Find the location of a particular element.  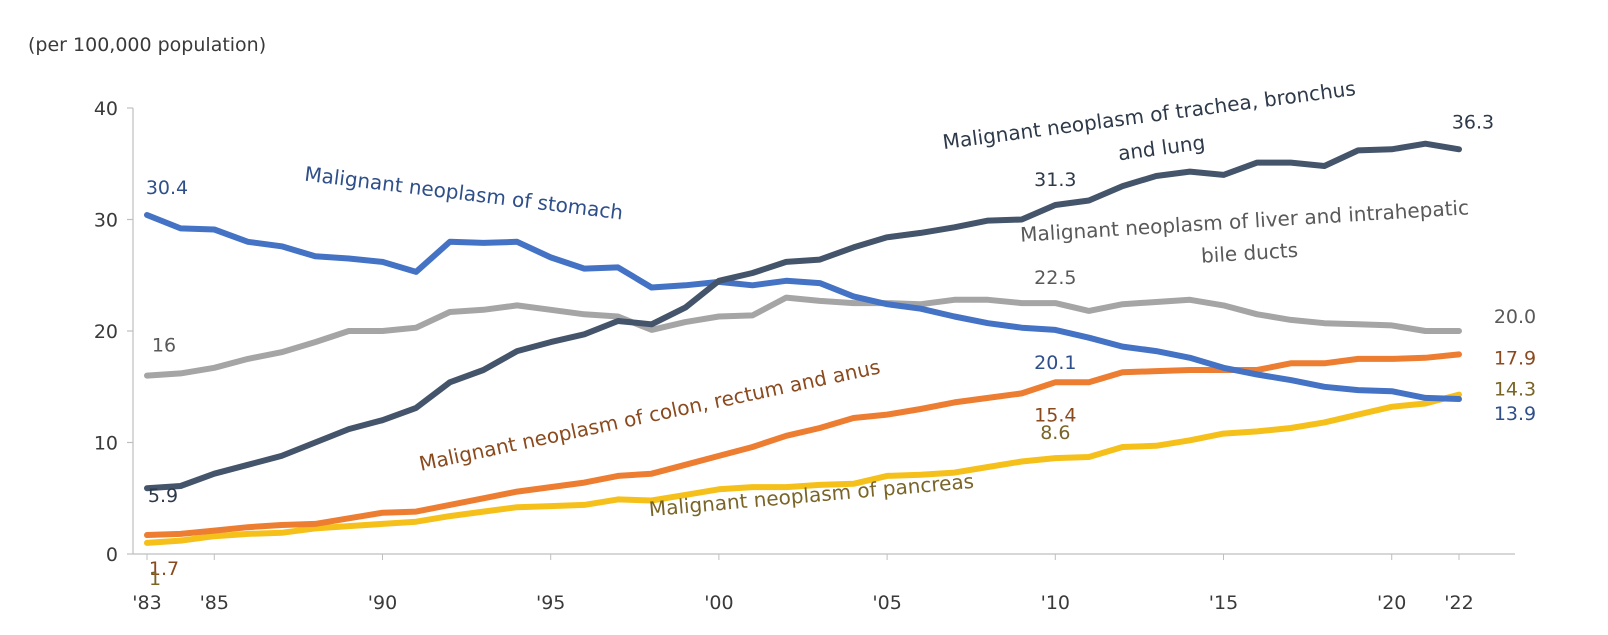

x-tick-label: '20 is located at coordinates (1391, 603).